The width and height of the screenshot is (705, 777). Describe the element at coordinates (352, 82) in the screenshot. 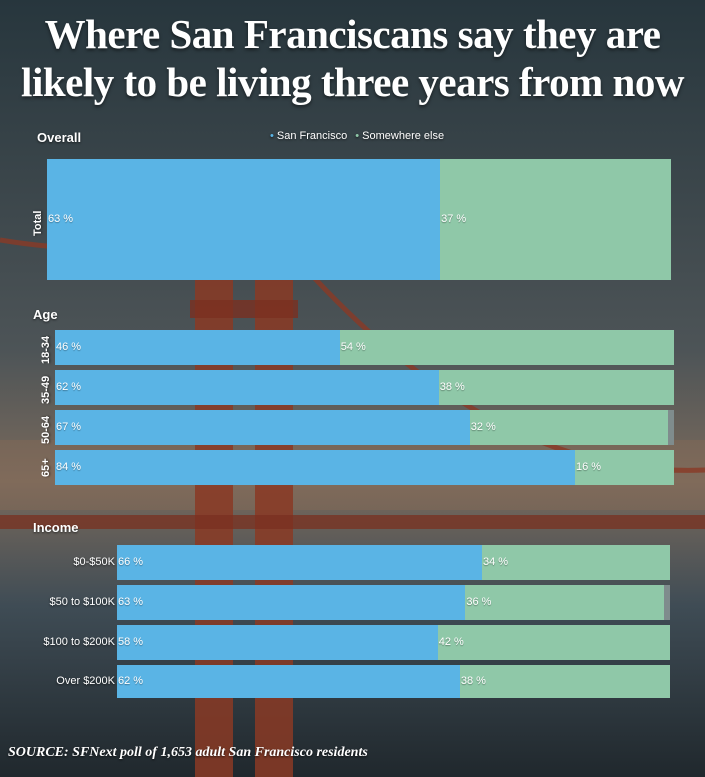

I see `title-line-2: likely to be living three years from now` at that location.